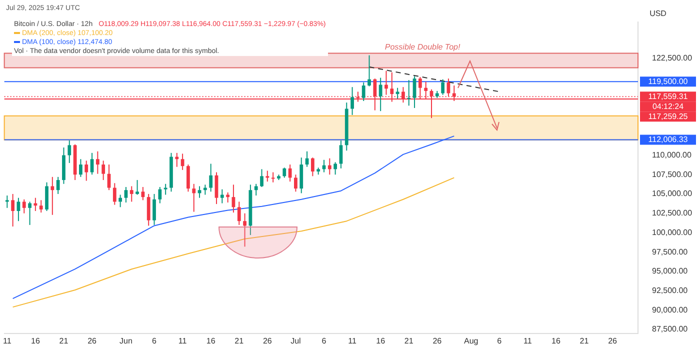  What do you see at coordinates (670, 271) in the screenshot?
I see `y-tick-label: 95,000.00` at bounding box center [670, 271].